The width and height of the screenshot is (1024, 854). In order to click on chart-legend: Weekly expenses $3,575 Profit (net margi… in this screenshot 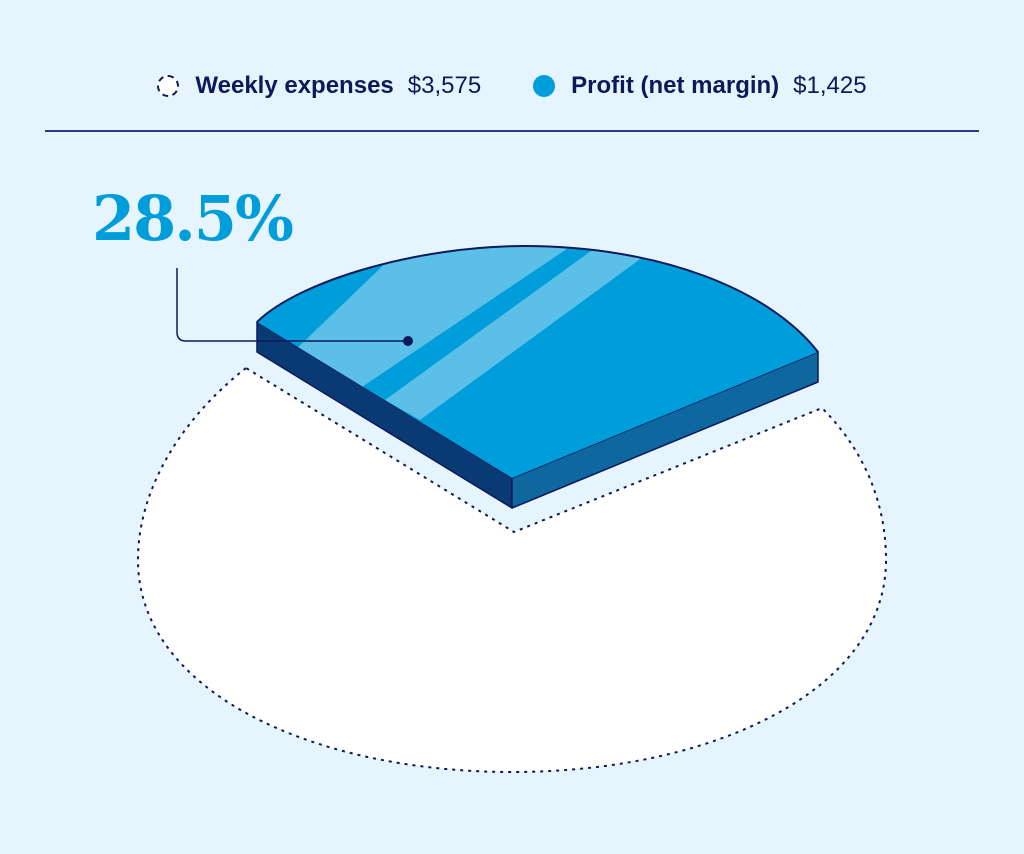, I will do `click(512, 86)`.